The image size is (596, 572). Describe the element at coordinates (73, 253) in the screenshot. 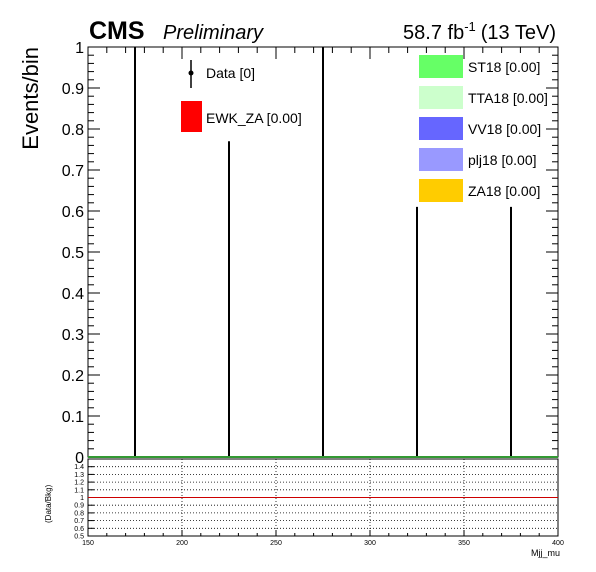

I see `main-y-tick-label: 0.5` at that location.